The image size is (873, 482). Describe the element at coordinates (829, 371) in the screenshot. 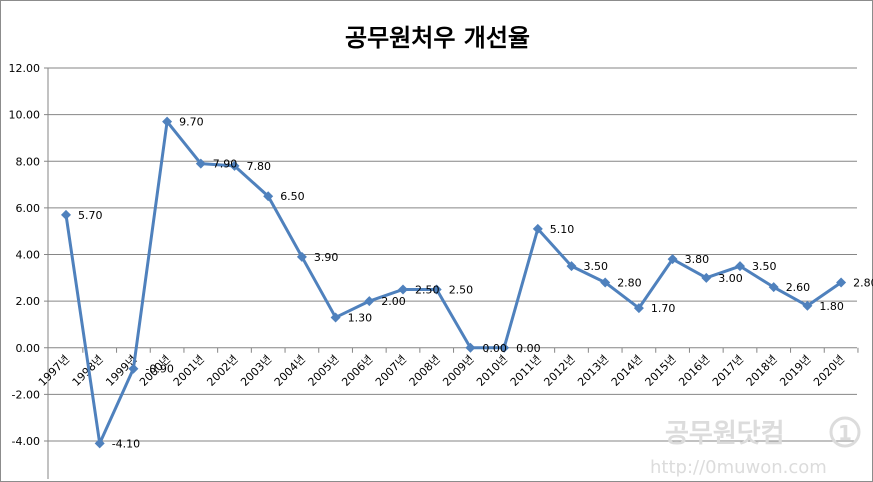

I see `x-tick-label: 2020년` at that location.